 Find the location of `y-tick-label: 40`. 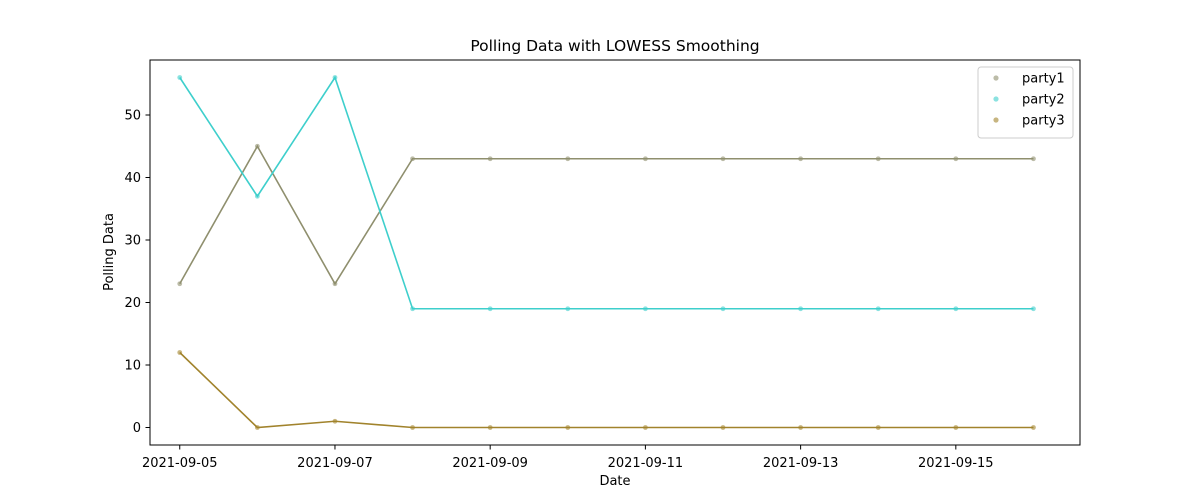

y-tick-label: 40 is located at coordinates (132, 178).